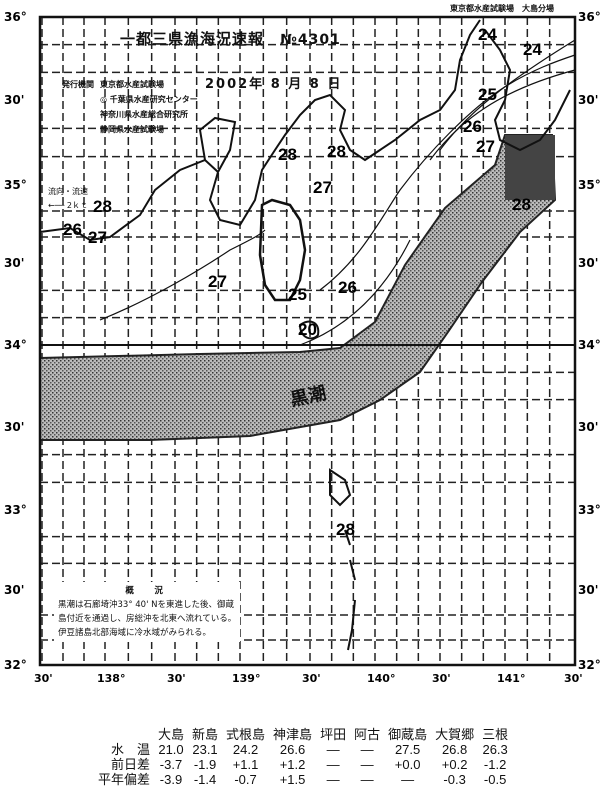 Image resolution: width=600 pixels, height=800 pixels. What do you see at coordinates (149, 99) in the screenshot?
I see `publisher: ◎ 千葉県水産研究センター` at bounding box center [149, 99].